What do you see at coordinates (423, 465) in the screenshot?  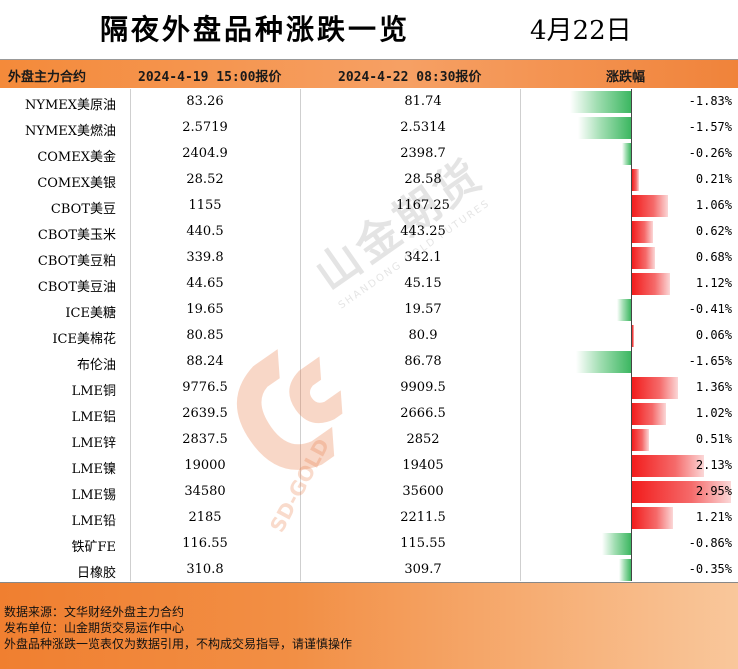 I see `curr-price: 19405` at bounding box center [423, 465].